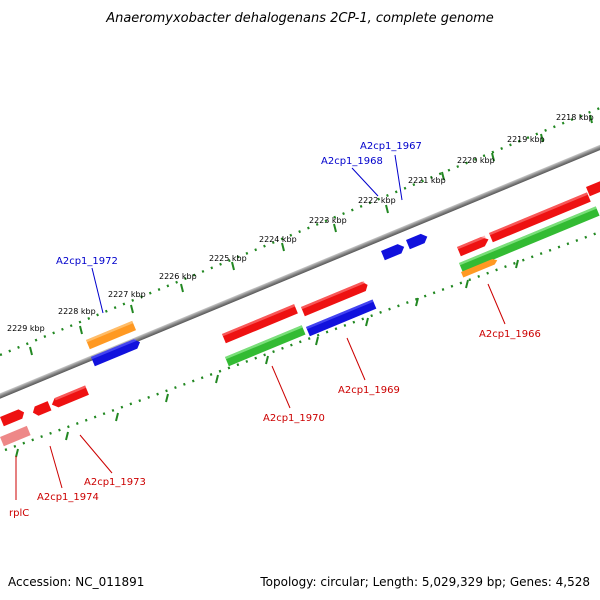 The image size is (600, 600). I want to click on gene-label: A2cp1_1970, so click(294, 418).